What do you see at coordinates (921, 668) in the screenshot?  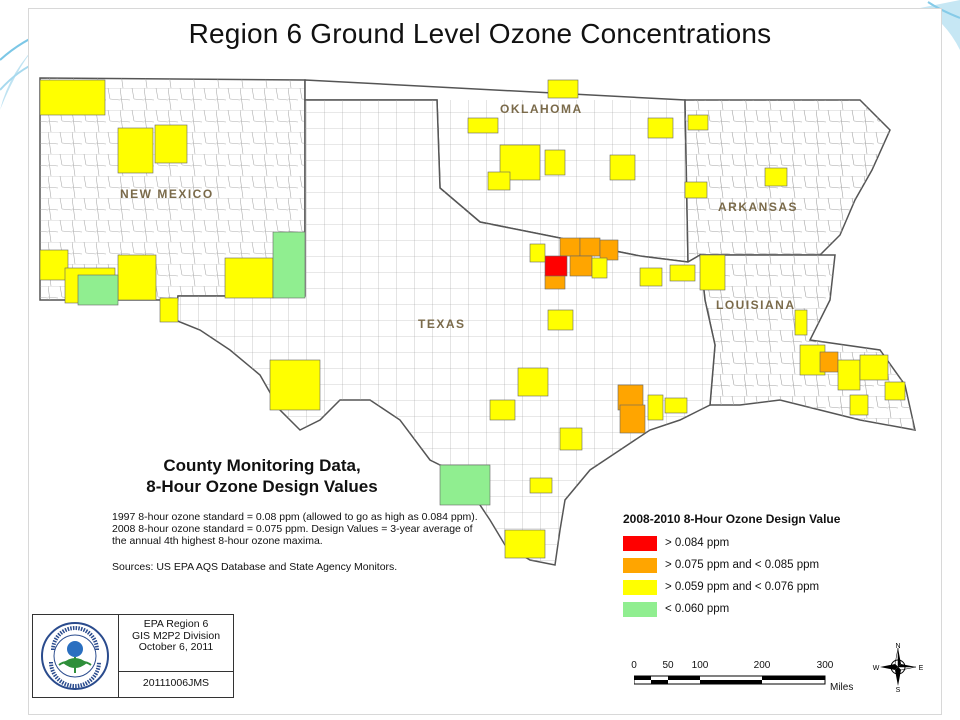 I see `compass-e: E` at bounding box center [921, 668].